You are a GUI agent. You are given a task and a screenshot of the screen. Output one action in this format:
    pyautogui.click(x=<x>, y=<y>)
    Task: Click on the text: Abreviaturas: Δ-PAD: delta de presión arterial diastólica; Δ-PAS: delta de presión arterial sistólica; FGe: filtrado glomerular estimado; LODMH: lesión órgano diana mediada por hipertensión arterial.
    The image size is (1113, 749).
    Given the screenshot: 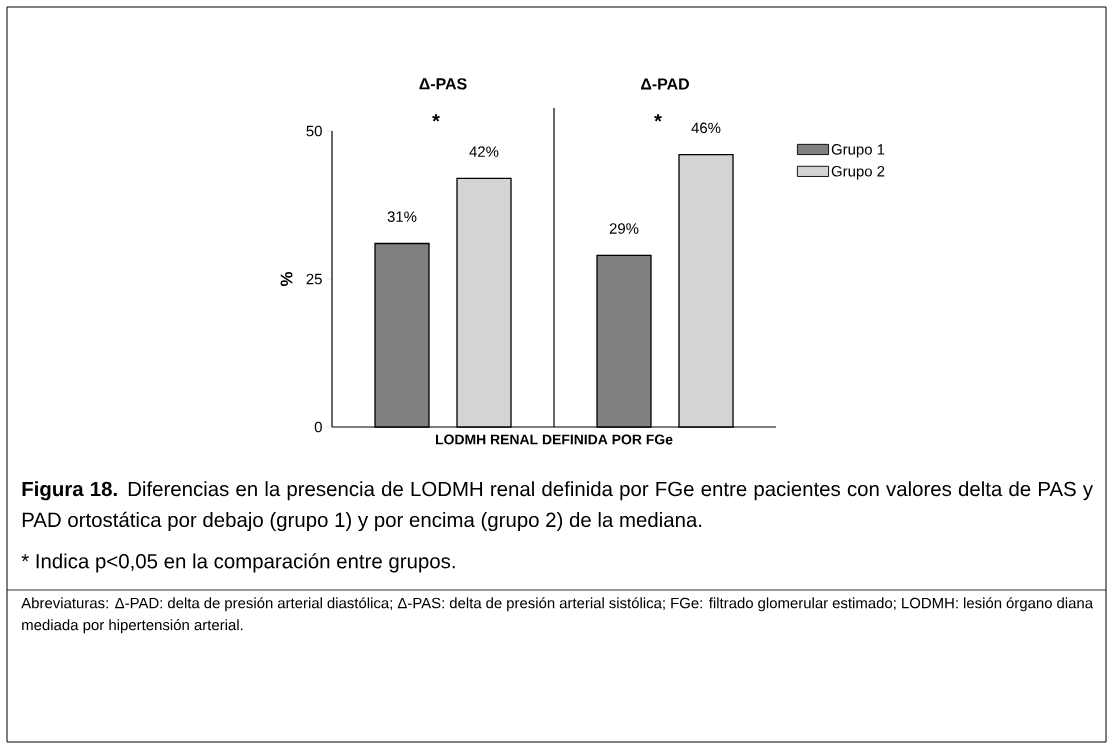 What is the action you would take?
    pyautogui.click(x=557, y=615)
    